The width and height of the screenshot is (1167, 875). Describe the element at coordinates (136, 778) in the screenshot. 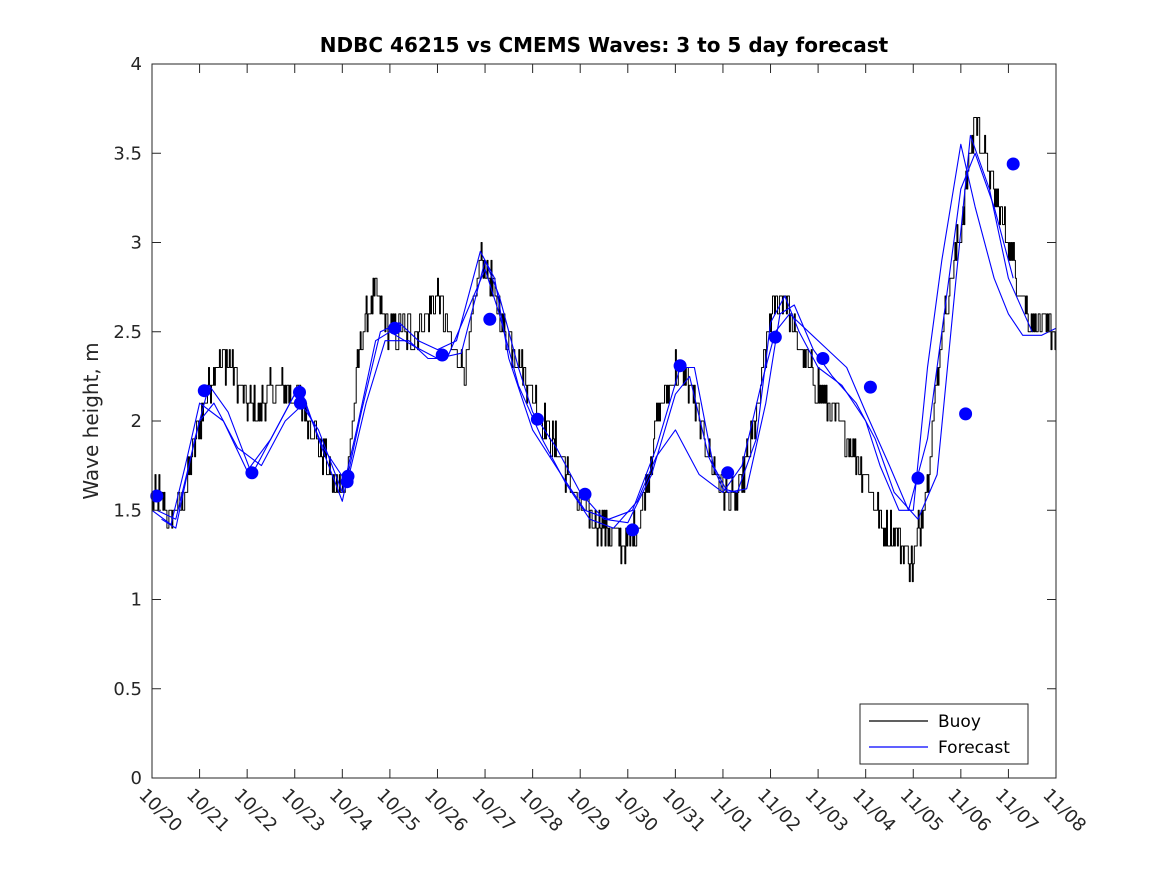

I see `y-tick-label: 0` at that location.